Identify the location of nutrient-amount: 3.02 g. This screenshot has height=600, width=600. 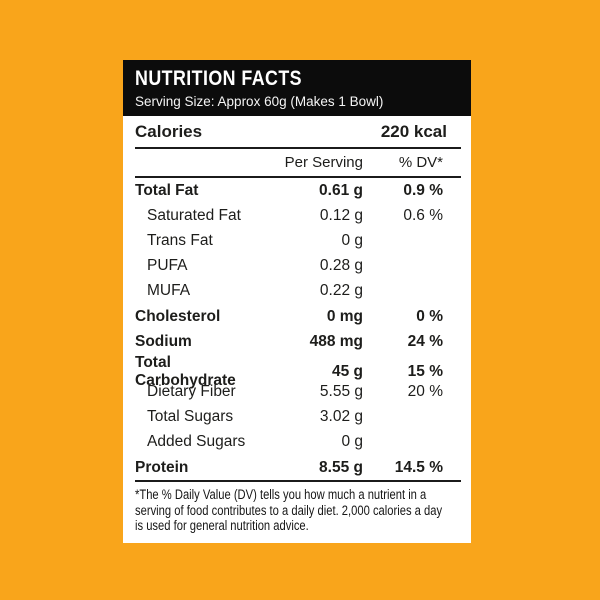
(341, 417).